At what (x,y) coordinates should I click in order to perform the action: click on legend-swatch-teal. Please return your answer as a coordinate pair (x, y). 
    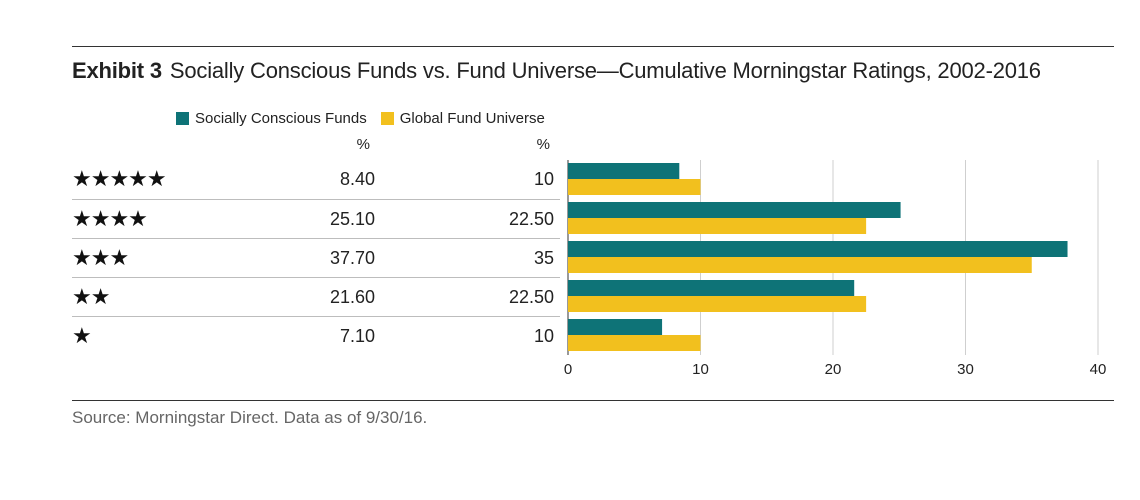
    Looking at the image, I should click on (182, 118).